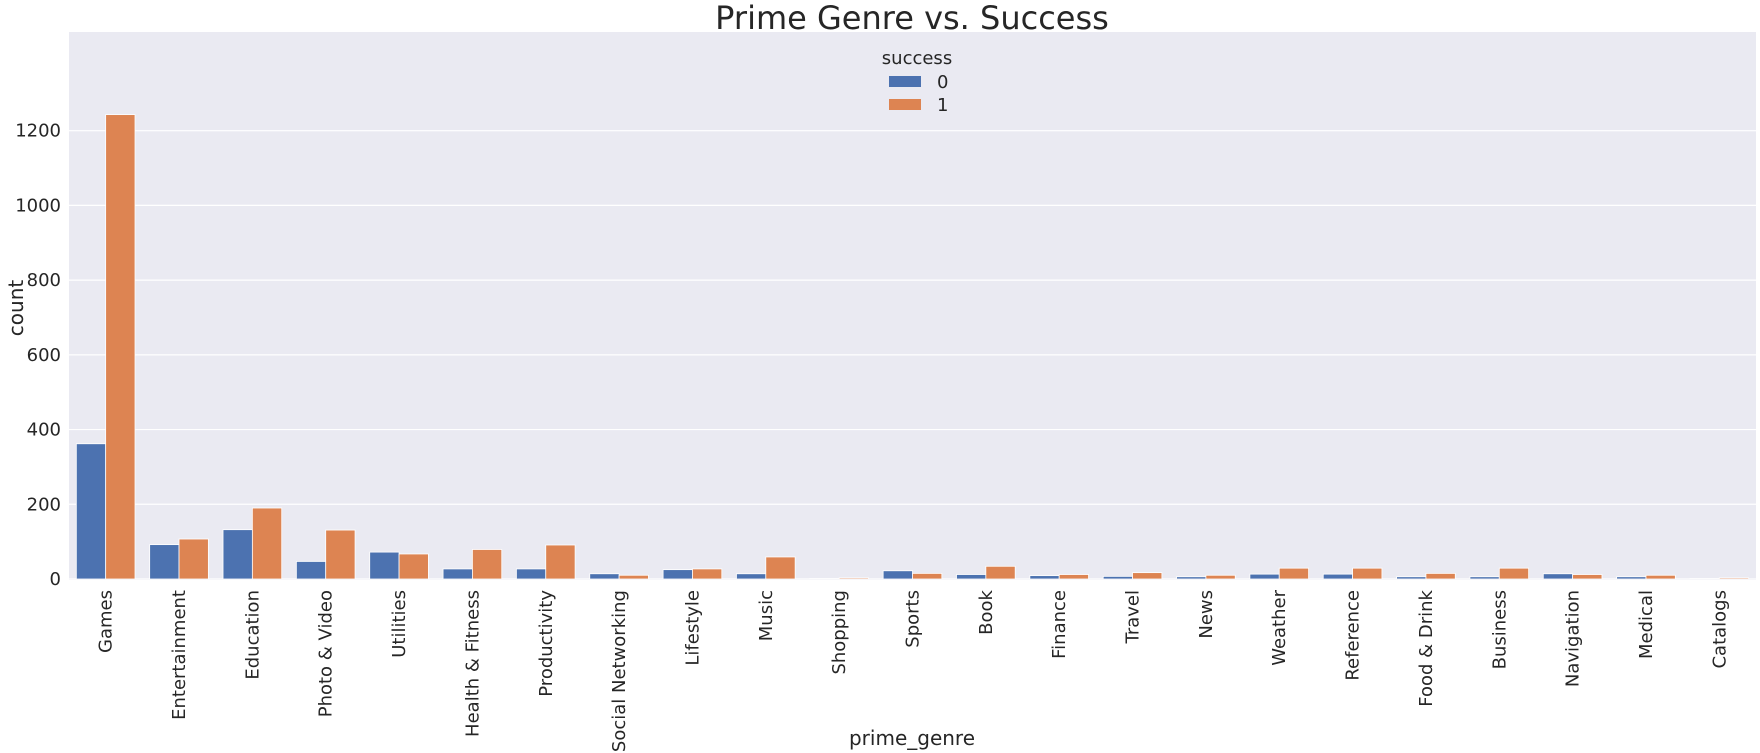 This screenshot has width=1760, height=753. What do you see at coordinates (38, 131) in the screenshot?
I see `y-tick-label: 1200` at bounding box center [38, 131].